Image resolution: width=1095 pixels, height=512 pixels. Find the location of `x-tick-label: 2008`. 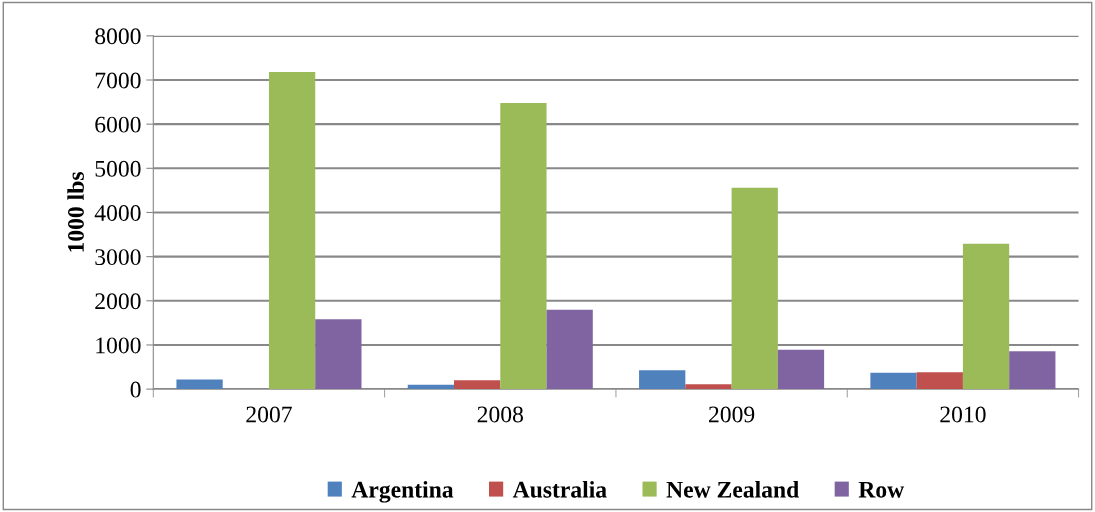

x-tick-label: 2008 is located at coordinates (500, 414).